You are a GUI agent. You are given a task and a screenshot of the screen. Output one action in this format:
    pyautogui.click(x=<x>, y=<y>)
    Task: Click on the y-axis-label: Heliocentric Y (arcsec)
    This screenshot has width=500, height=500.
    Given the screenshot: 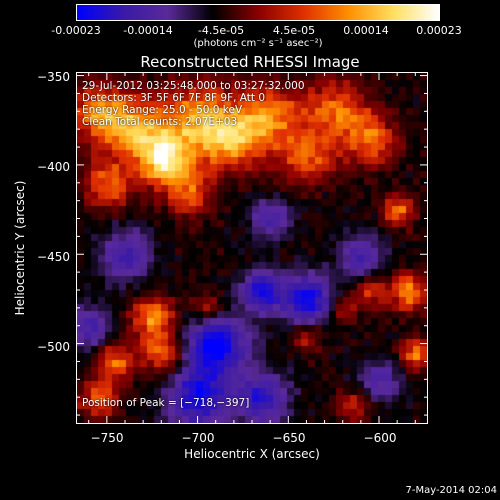 What is the action you would take?
    pyautogui.click(x=20, y=248)
    